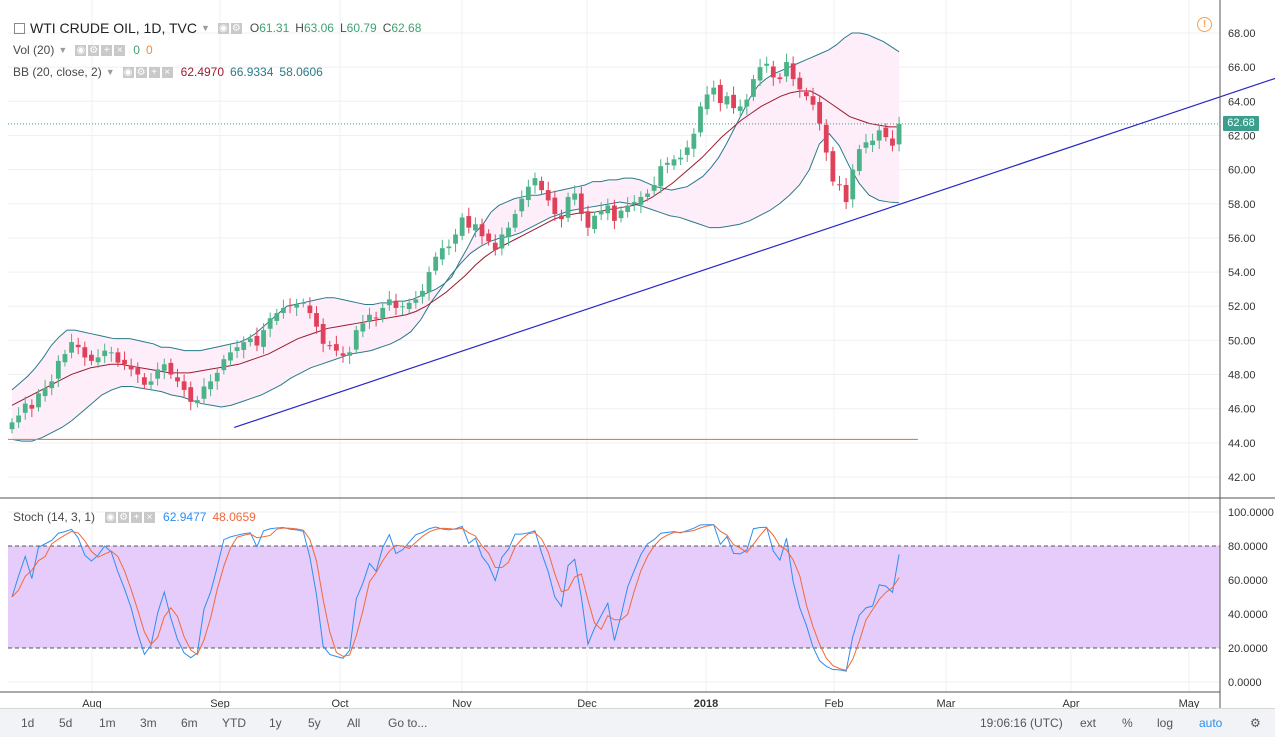 The width and height of the screenshot is (1275, 737). Describe the element at coordinates (1255, 723) in the screenshot. I see `settings-gear-icon: ⚙` at that location.